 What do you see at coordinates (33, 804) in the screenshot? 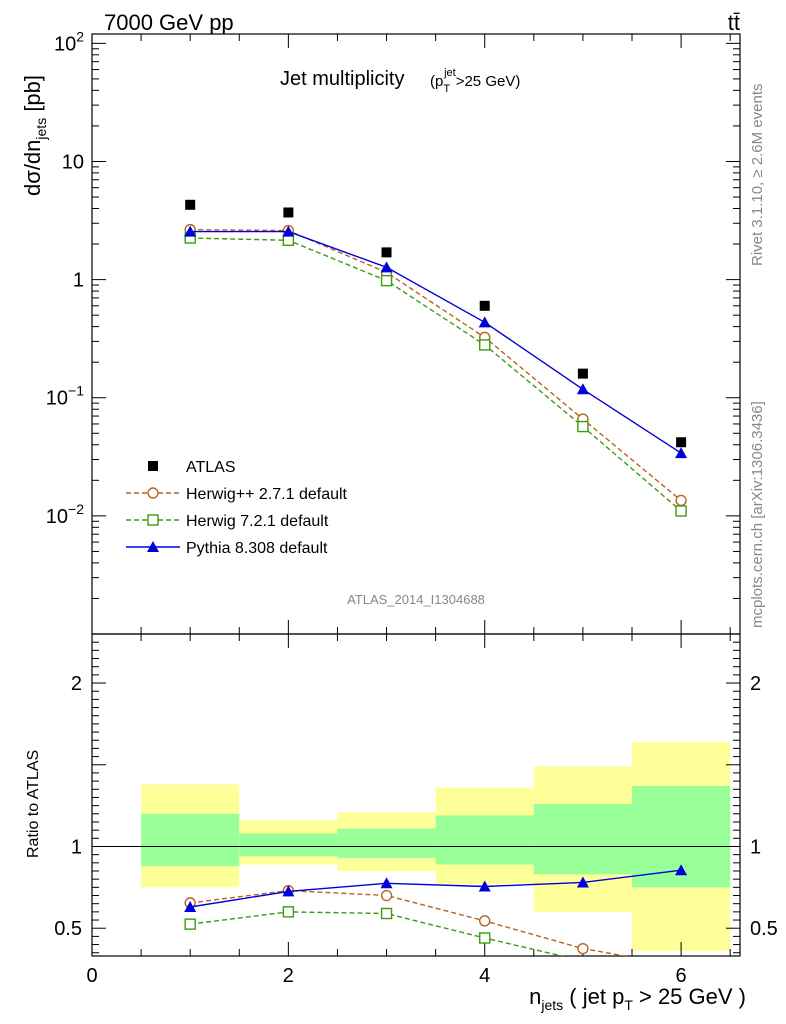
I see `ratio-ylabel: Ratio to ATLAS` at bounding box center [33, 804].